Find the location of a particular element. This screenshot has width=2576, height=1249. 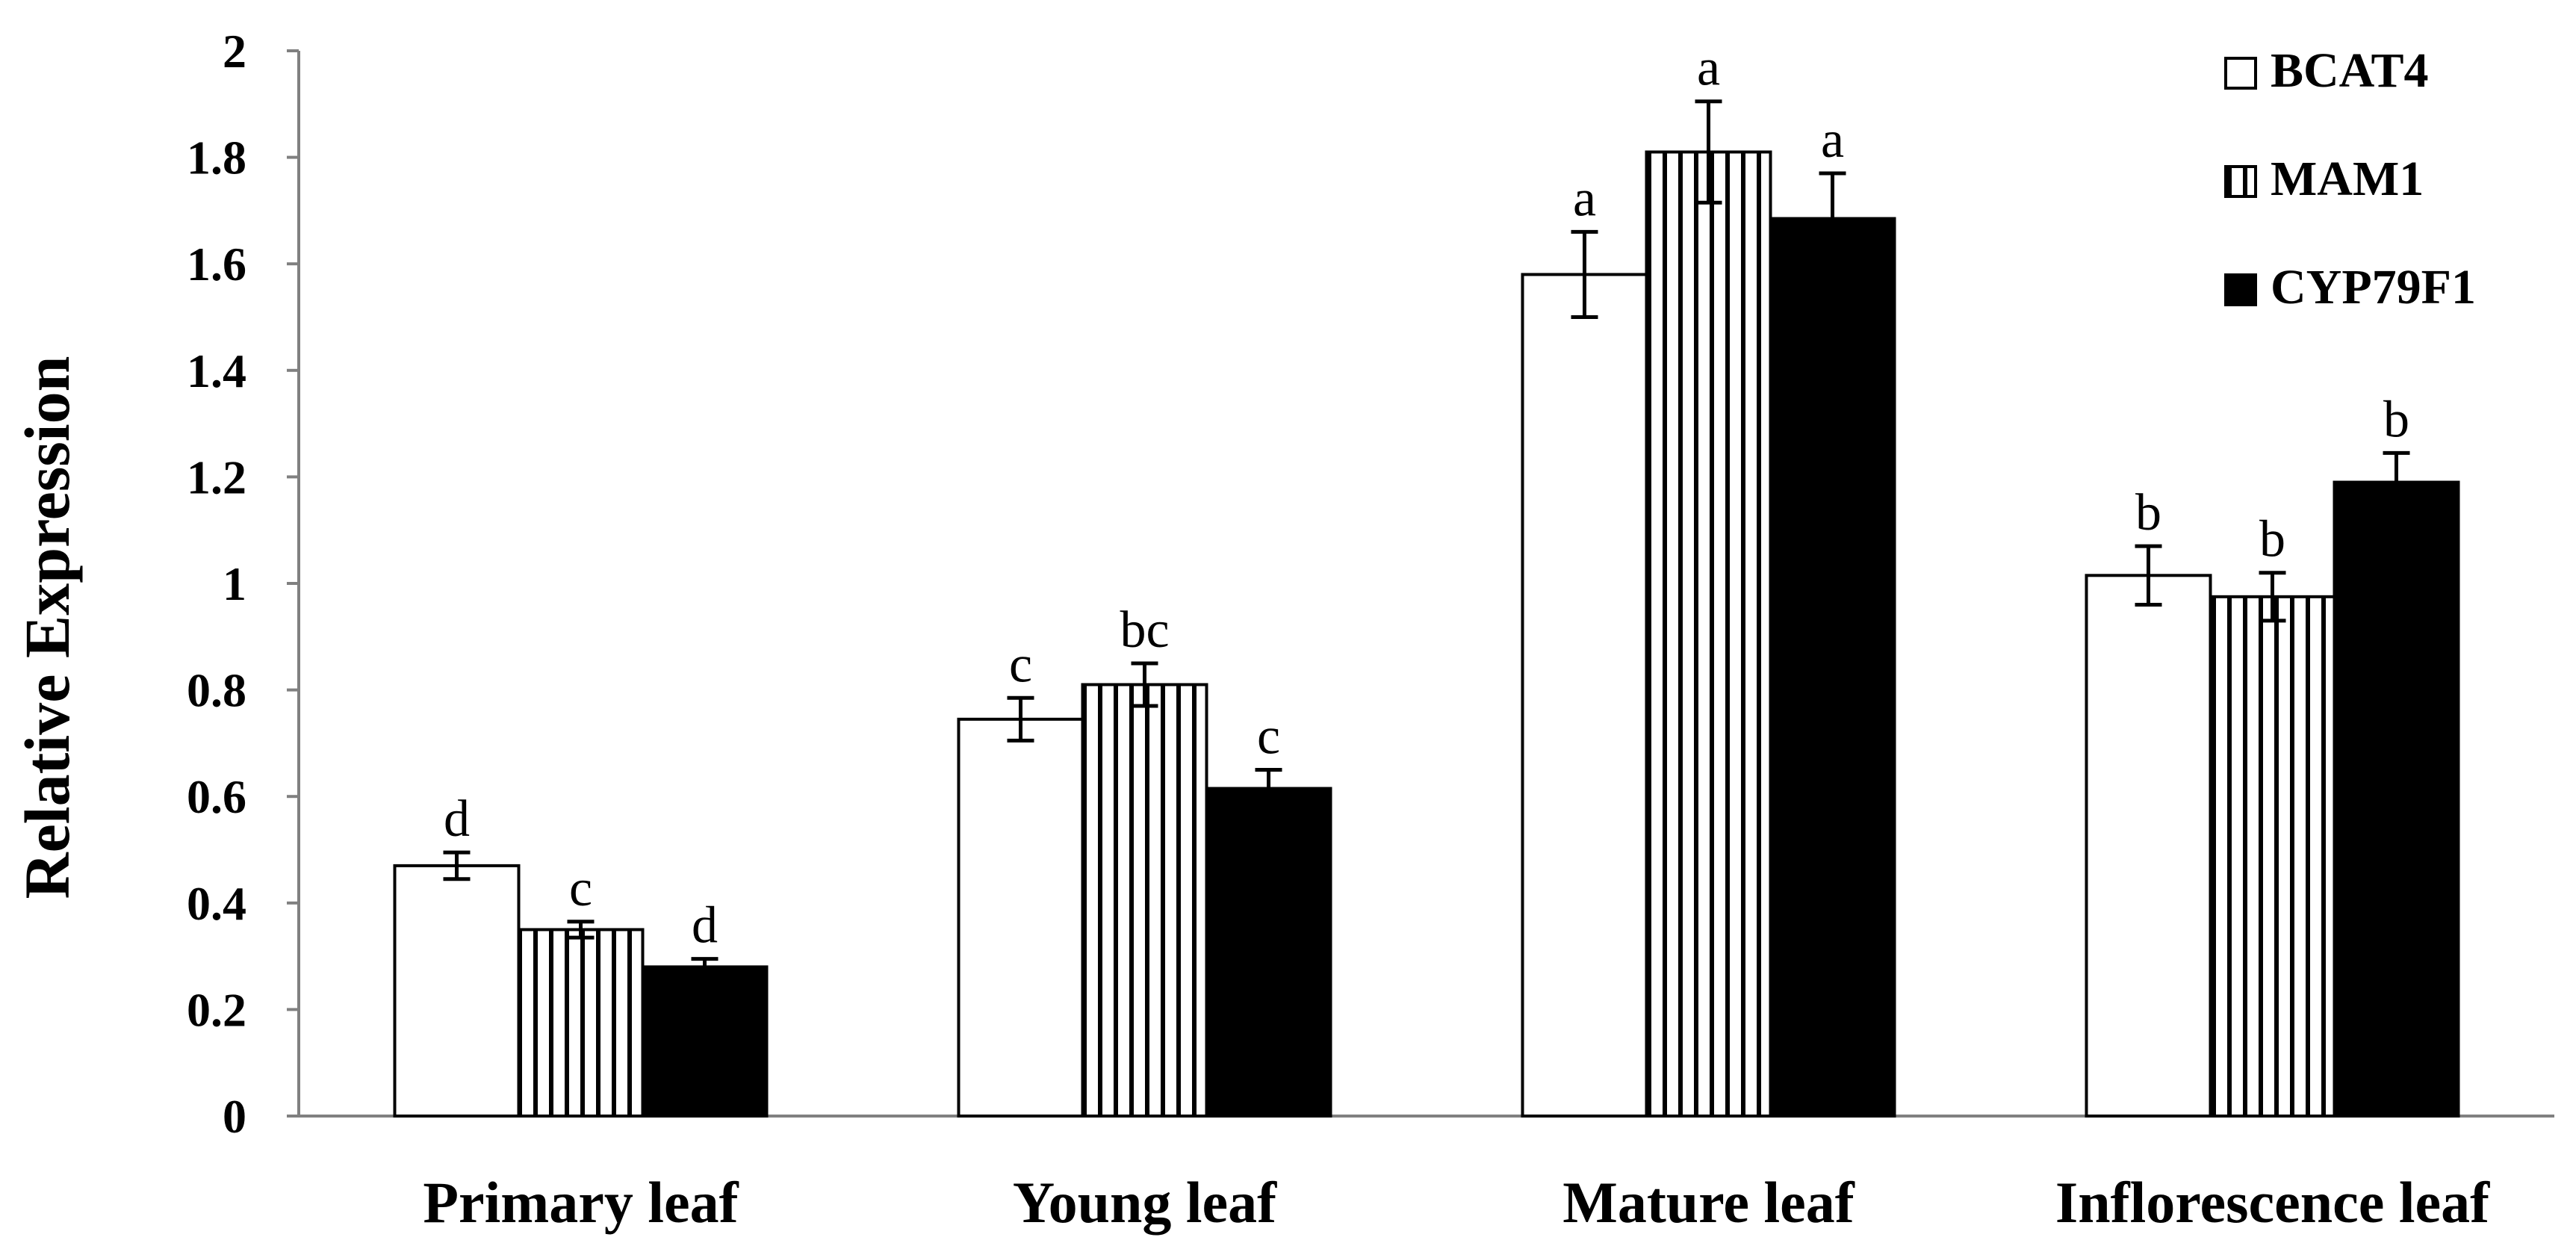

x-category-label: Inflorescence leaf is located at coordinates (2272, 1202).